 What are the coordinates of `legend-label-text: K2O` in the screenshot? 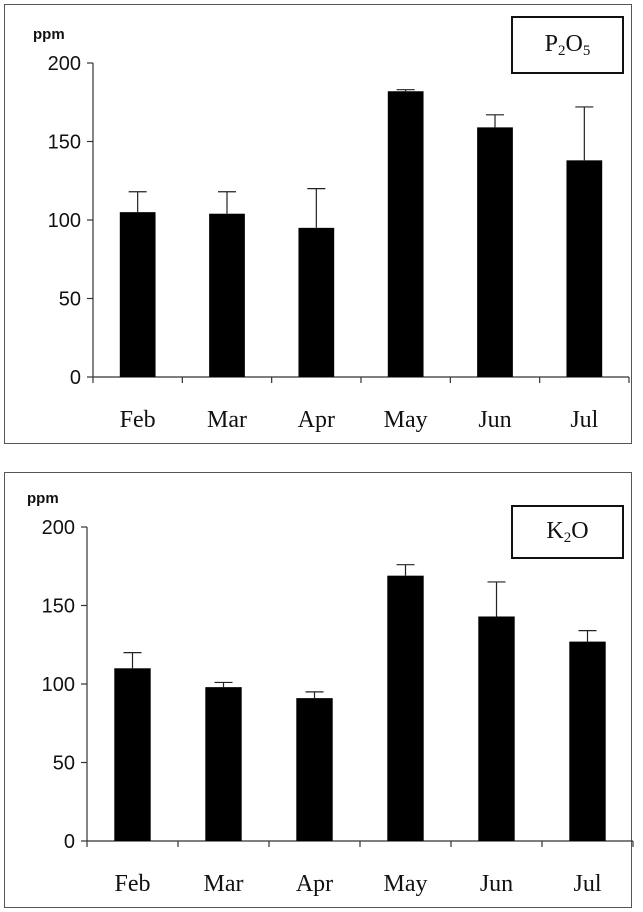 It's located at (567, 531).